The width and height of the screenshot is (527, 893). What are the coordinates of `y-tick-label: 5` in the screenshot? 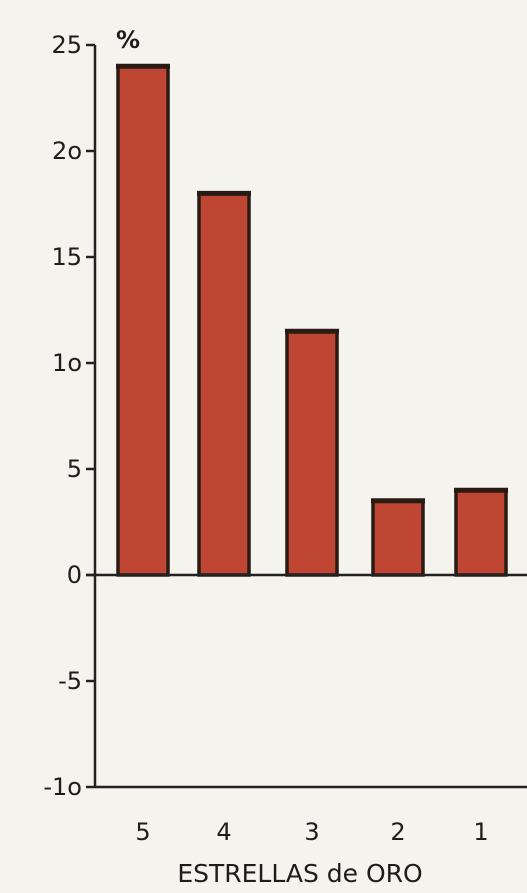 It's located at (74, 469).